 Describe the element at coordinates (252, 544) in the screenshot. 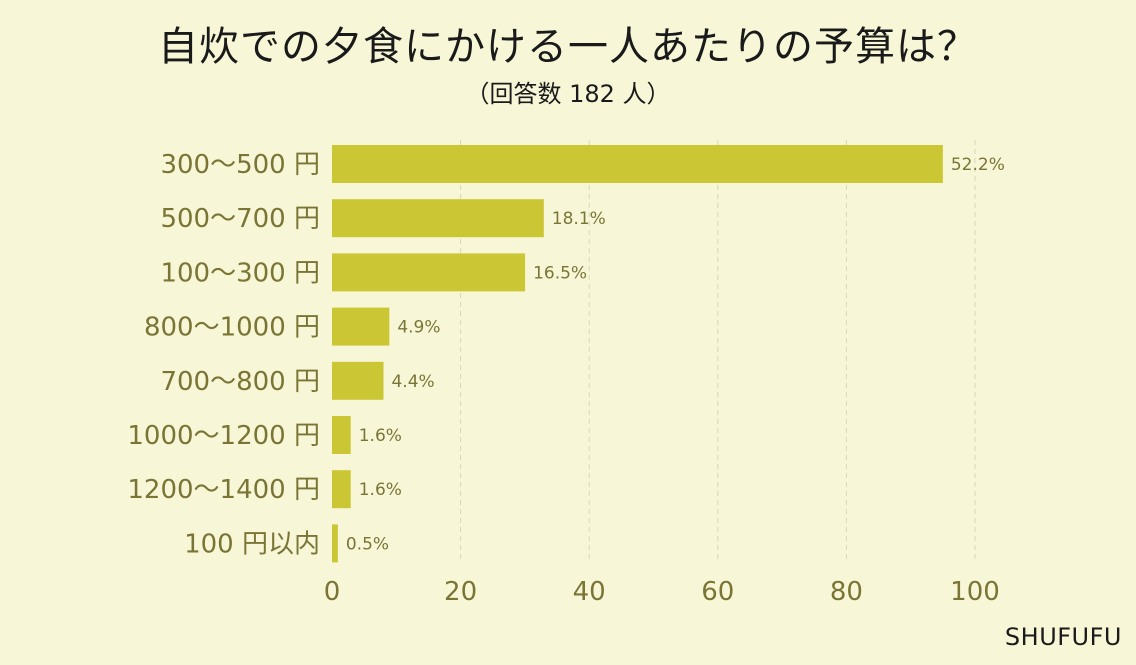

I see `category-label: 100 円以内` at that location.